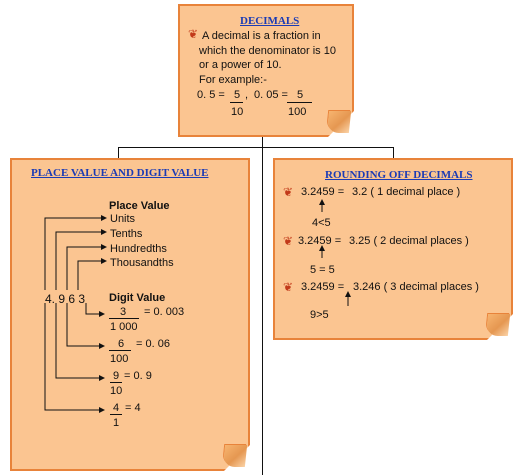 The image size is (518, 475). Describe the element at coordinates (262, 142) in the screenshot. I see `connector-vertical-top` at that location.